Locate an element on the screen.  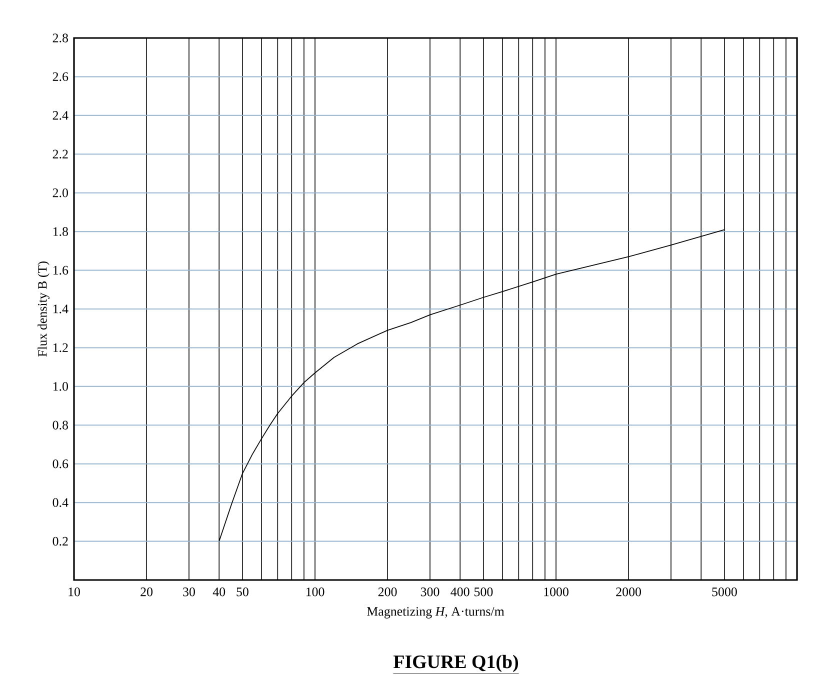
x-tick-label: 30 is located at coordinates (189, 592).